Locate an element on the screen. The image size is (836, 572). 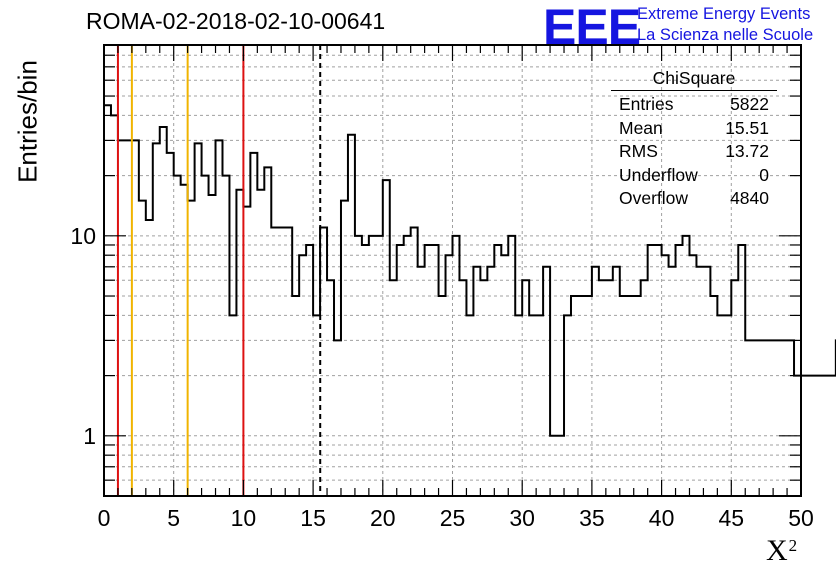
x-tick-label: 50 is located at coordinates (801, 518).